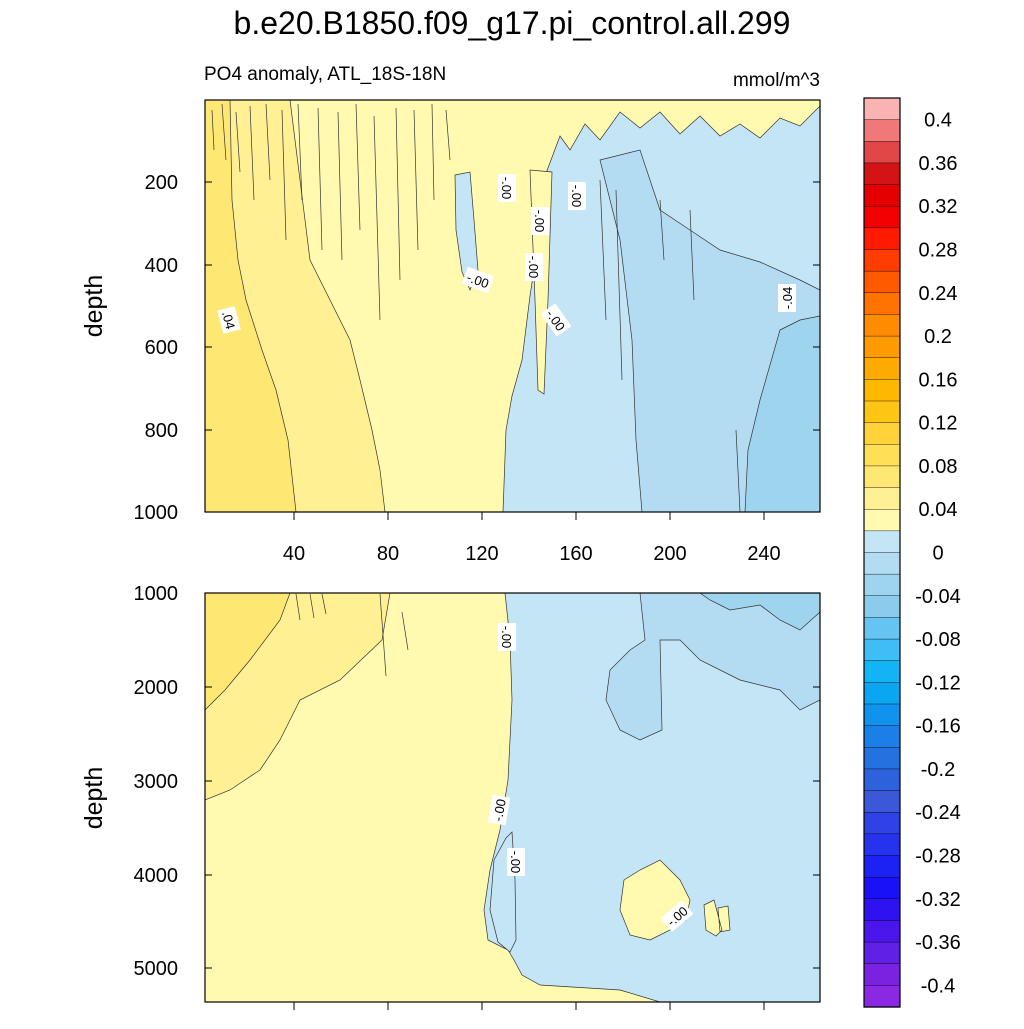  Describe the element at coordinates (94, 798) in the screenshot. I see `lower-ylabel: depth` at that location.